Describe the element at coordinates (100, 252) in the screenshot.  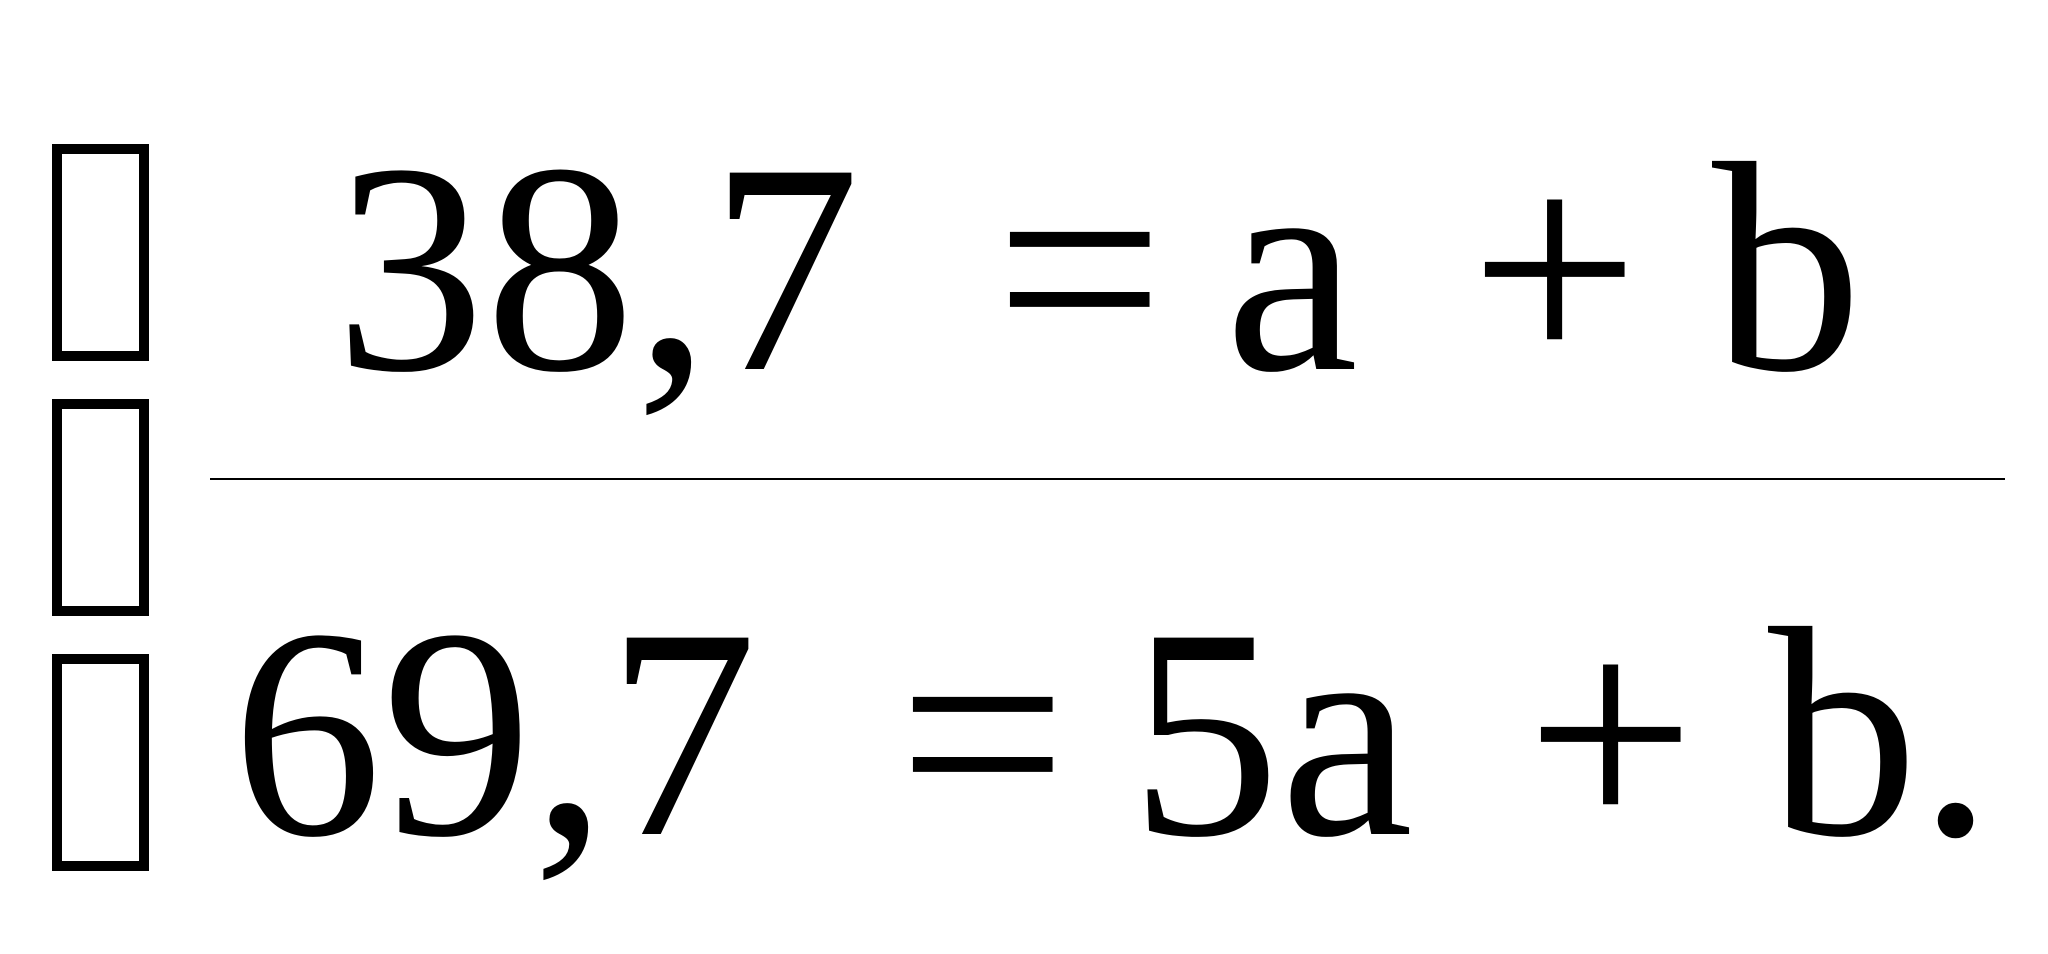
I see `brace-top-glyph-icon` at that location.